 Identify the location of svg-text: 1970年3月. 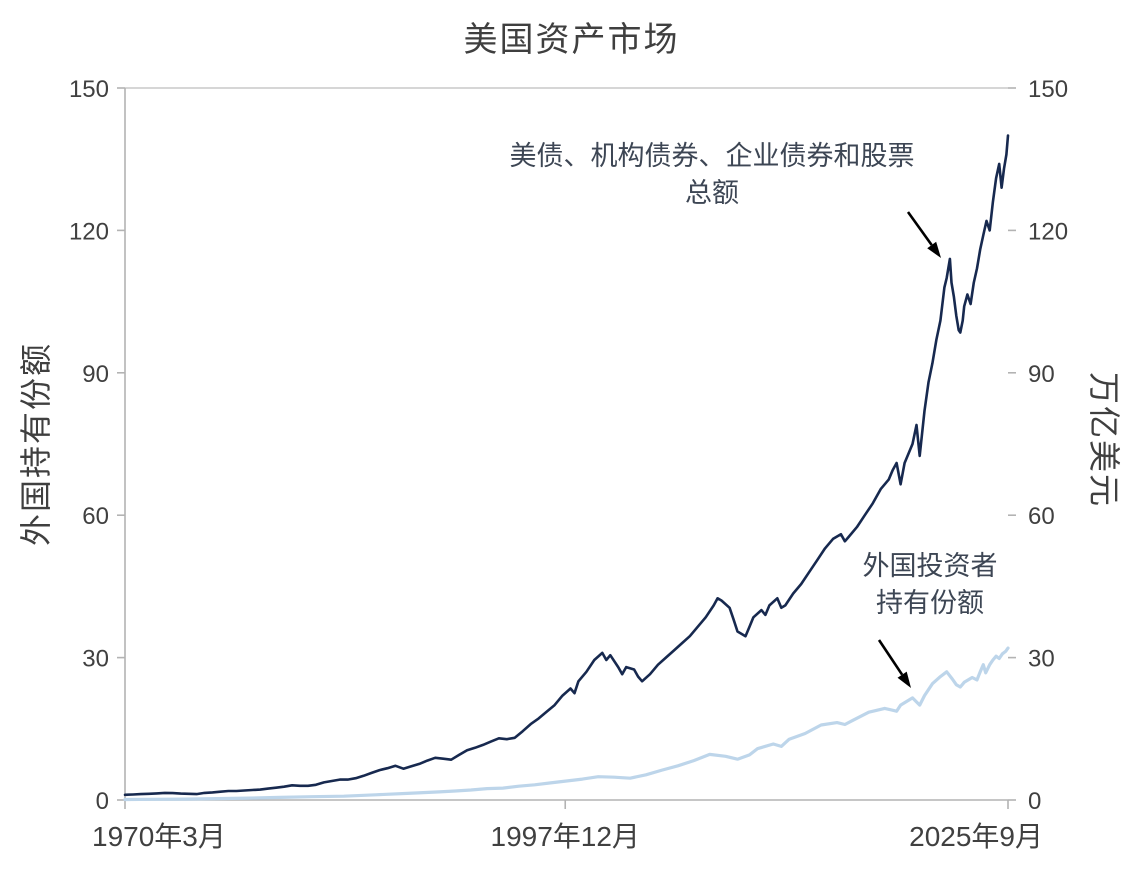
(159, 836).